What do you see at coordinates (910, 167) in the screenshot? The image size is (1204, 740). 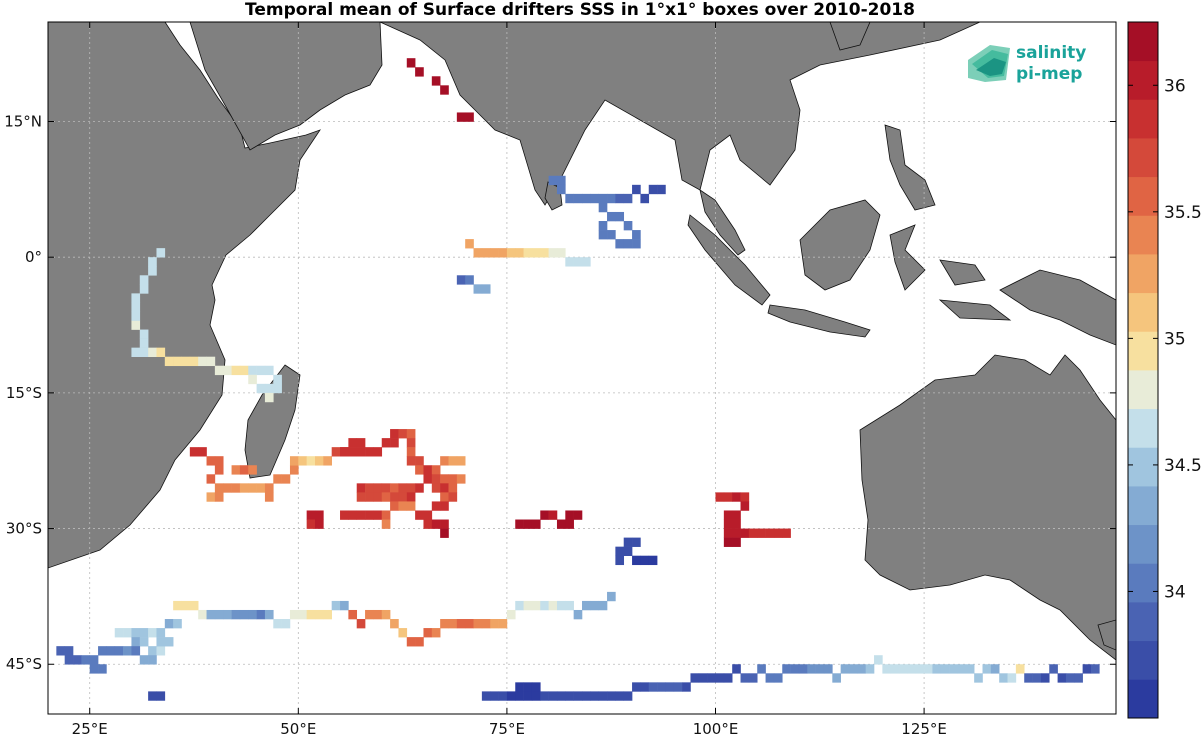 I see `philippines` at bounding box center [910, 167].